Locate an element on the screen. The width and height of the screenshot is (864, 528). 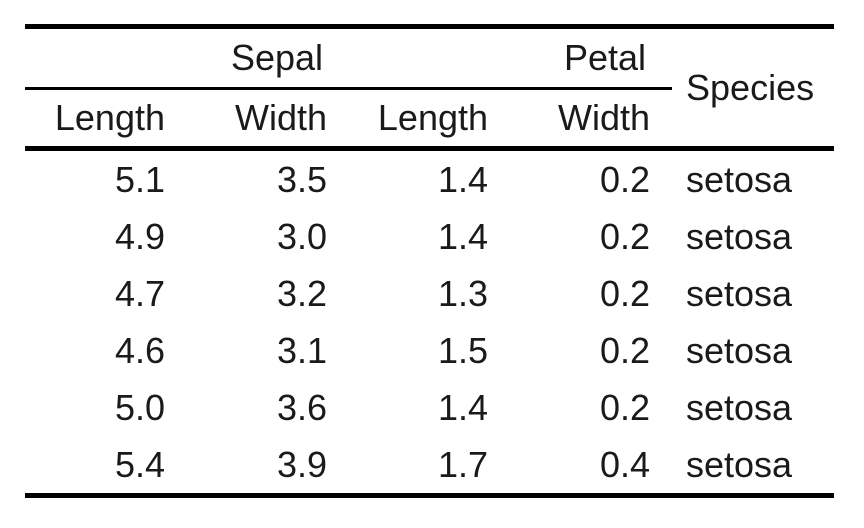
column-group-petal: Petal is located at coordinates (511, 58).